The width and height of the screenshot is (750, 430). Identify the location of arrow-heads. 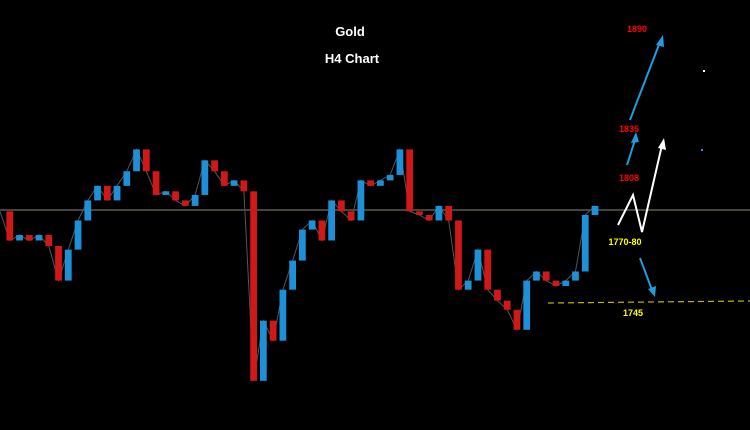
(648, 166).